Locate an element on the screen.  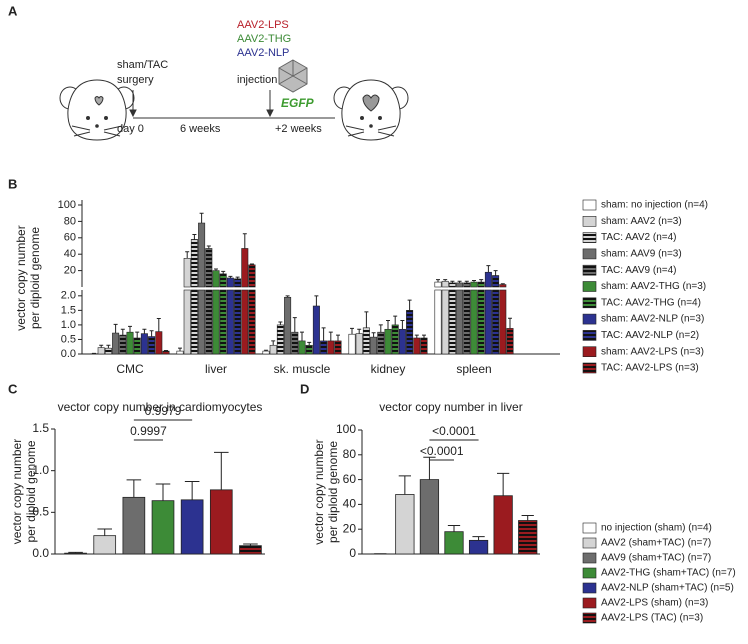
y-tick-label: 0.5 is located at coordinates (68, 339).